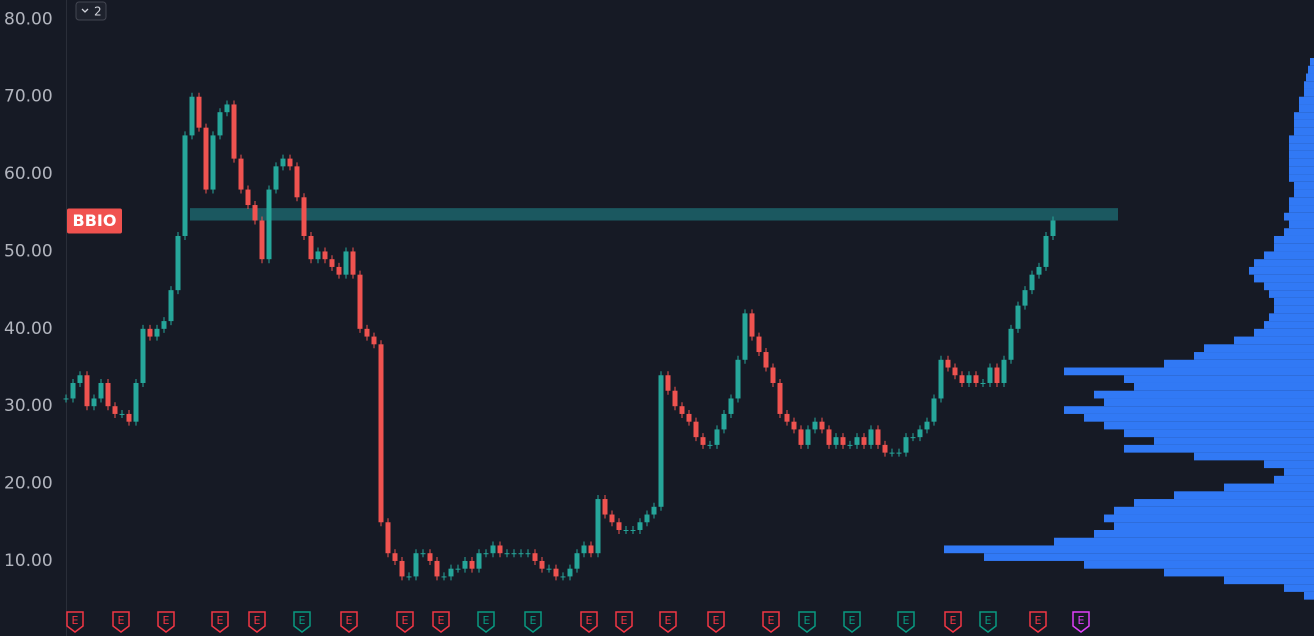 This screenshot has width=1314, height=636. I want to click on y-tick-label: 60.00, so click(28, 174).